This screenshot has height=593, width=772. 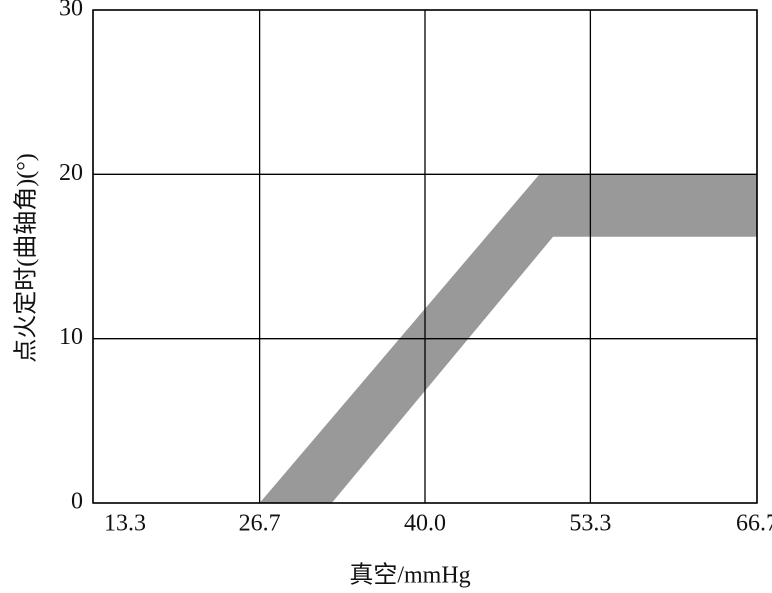 I want to click on x-tick-label: 66.7, so click(x=754, y=524).